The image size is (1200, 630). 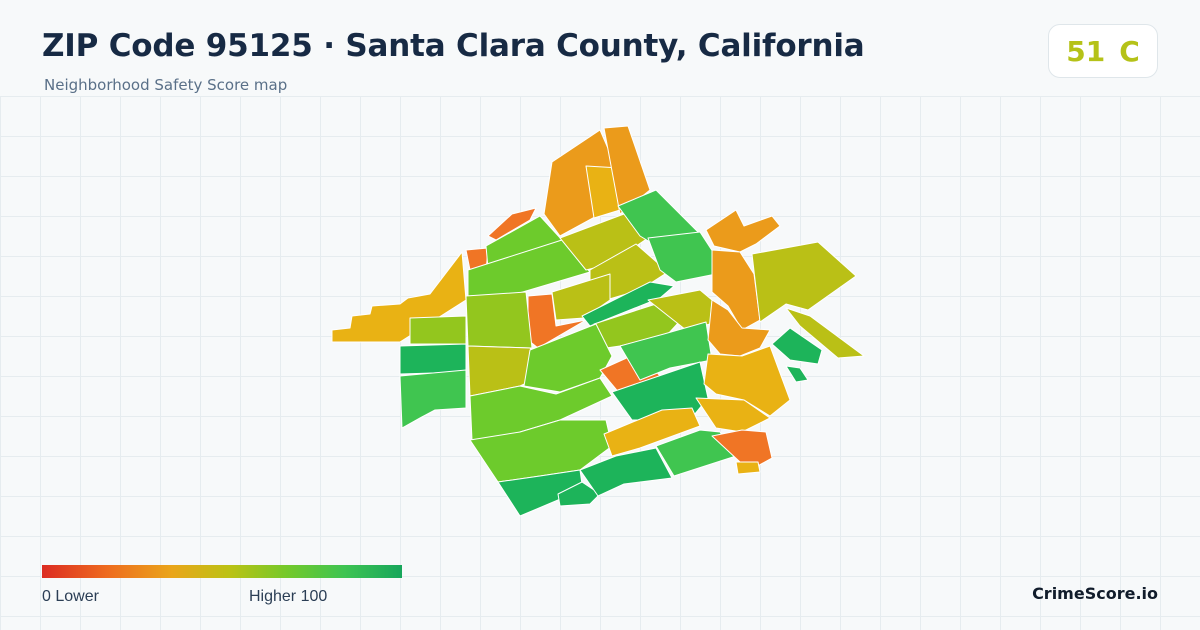 I want to click on center-darkband-region, so click(x=660, y=391).